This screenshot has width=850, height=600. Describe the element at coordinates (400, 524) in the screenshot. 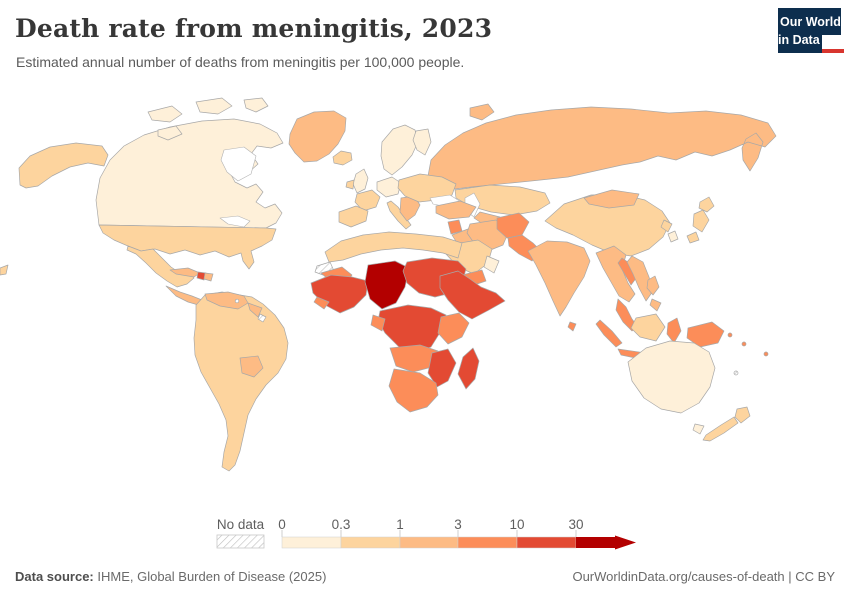

I see `legend-tick-label-2: 1` at that location.